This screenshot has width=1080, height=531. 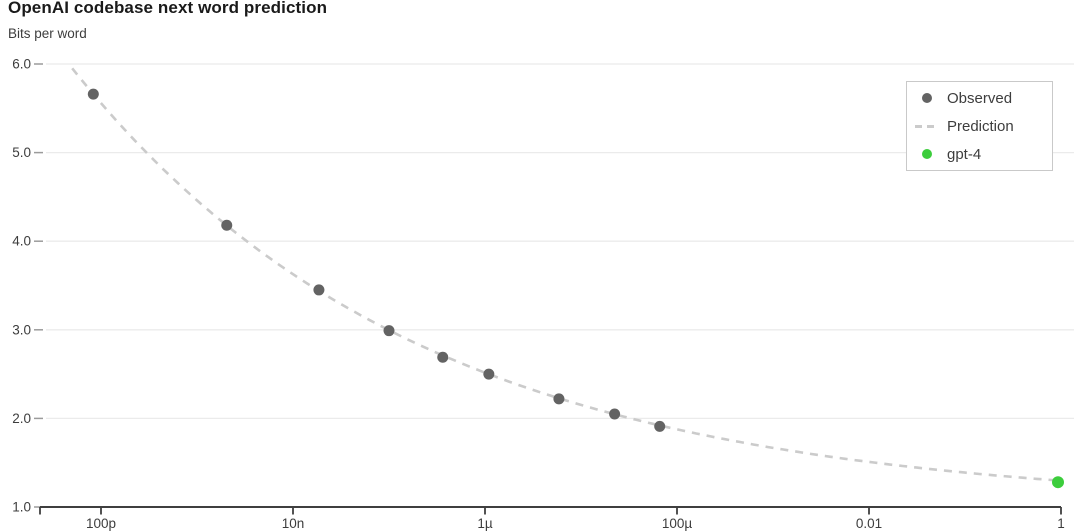 I want to click on chart-title: OpenAI codebase next word prediction, so click(x=168, y=8).